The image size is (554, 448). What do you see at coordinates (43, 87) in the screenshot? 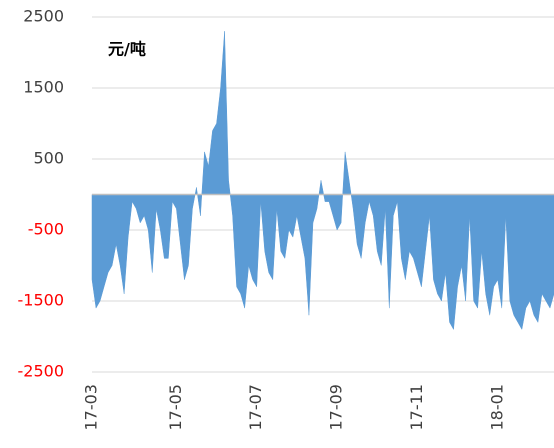
I see `y-tick-label: 1500` at bounding box center [43, 87].